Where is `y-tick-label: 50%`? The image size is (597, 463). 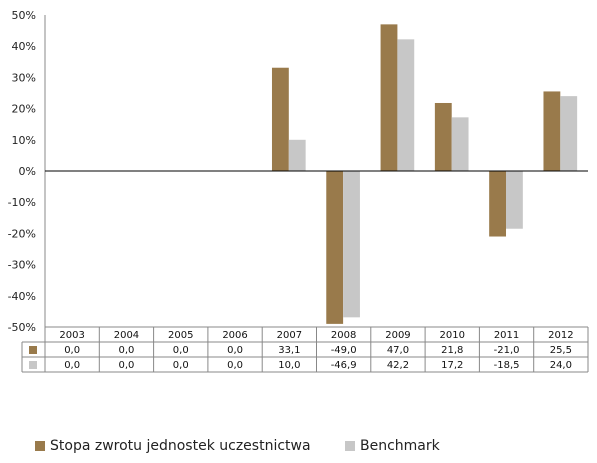
y-tick-label: 50% is located at coordinates (24, 15).